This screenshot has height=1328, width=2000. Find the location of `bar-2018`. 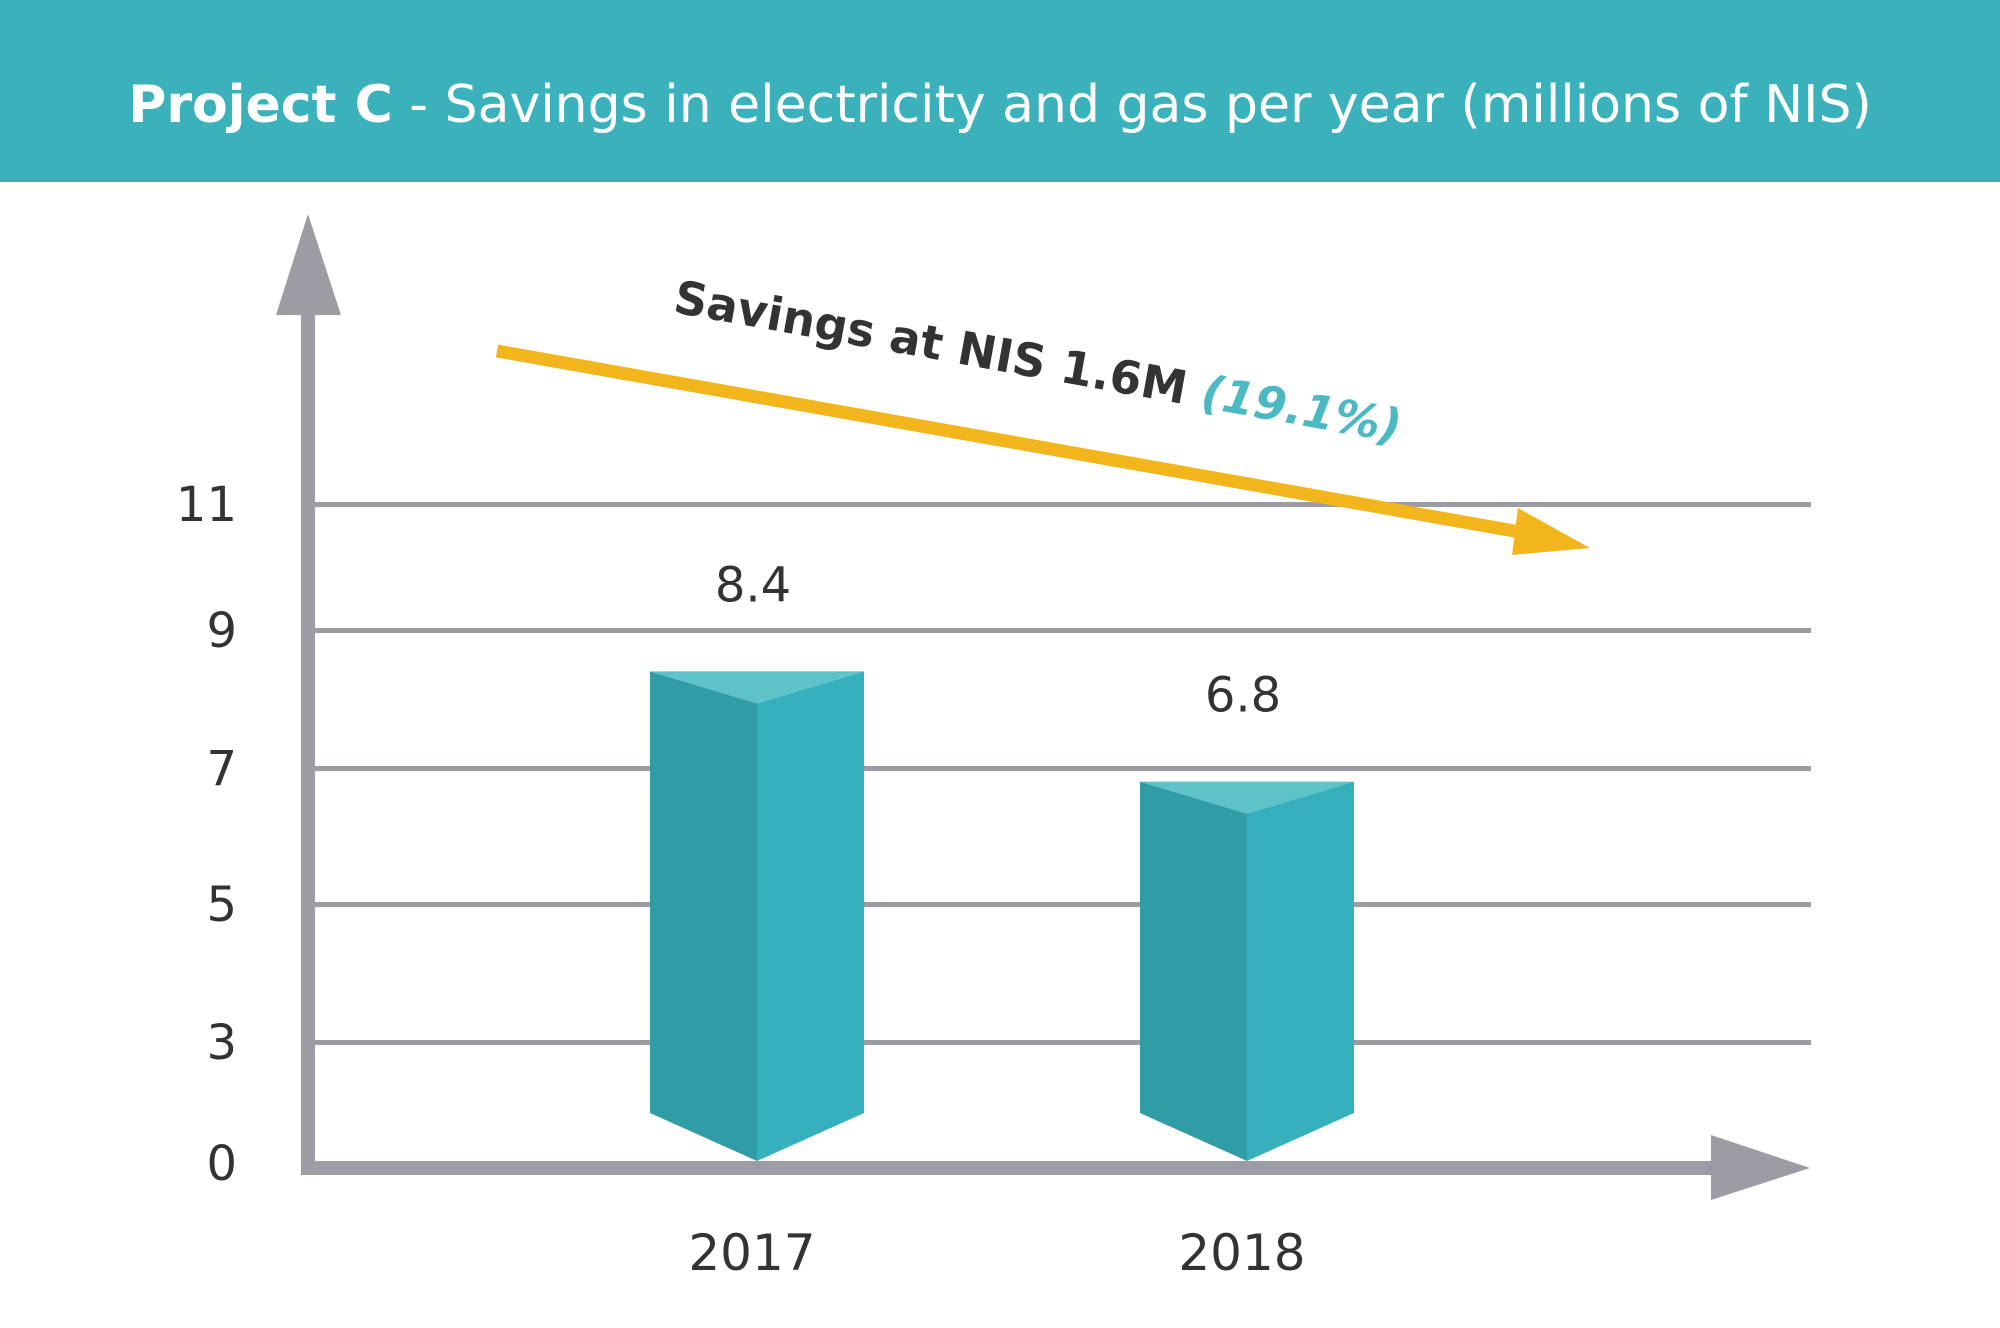

bar-2018 is located at coordinates (1247, 971).